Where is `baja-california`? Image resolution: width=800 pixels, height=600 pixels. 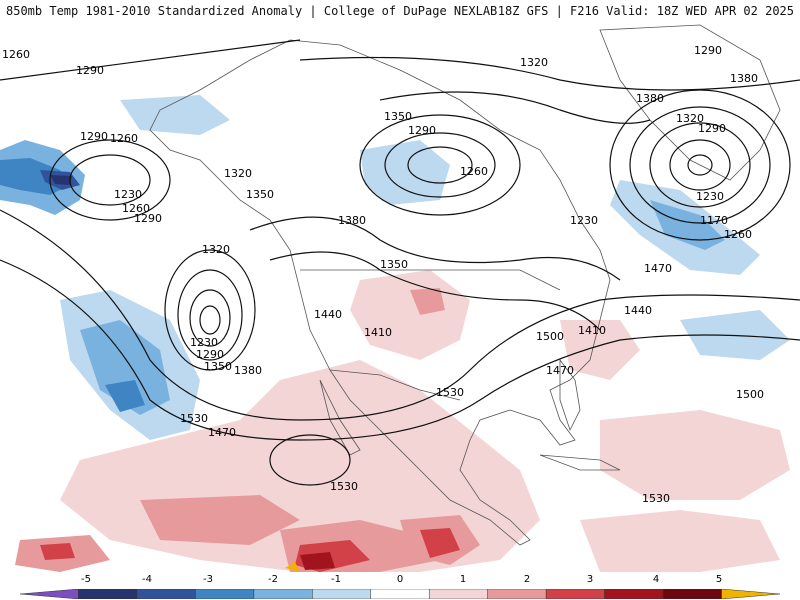 baja-california is located at coordinates (340, 417).